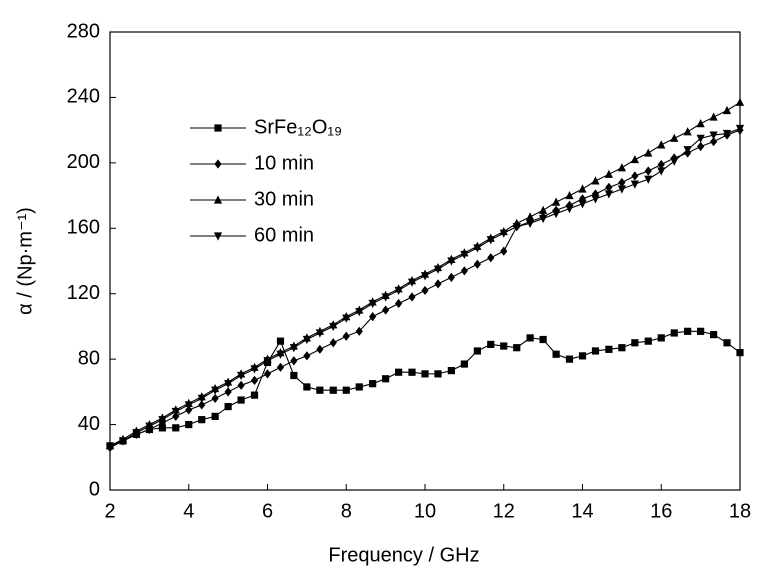  I want to click on y-tick-label: 0, so click(94, 489).